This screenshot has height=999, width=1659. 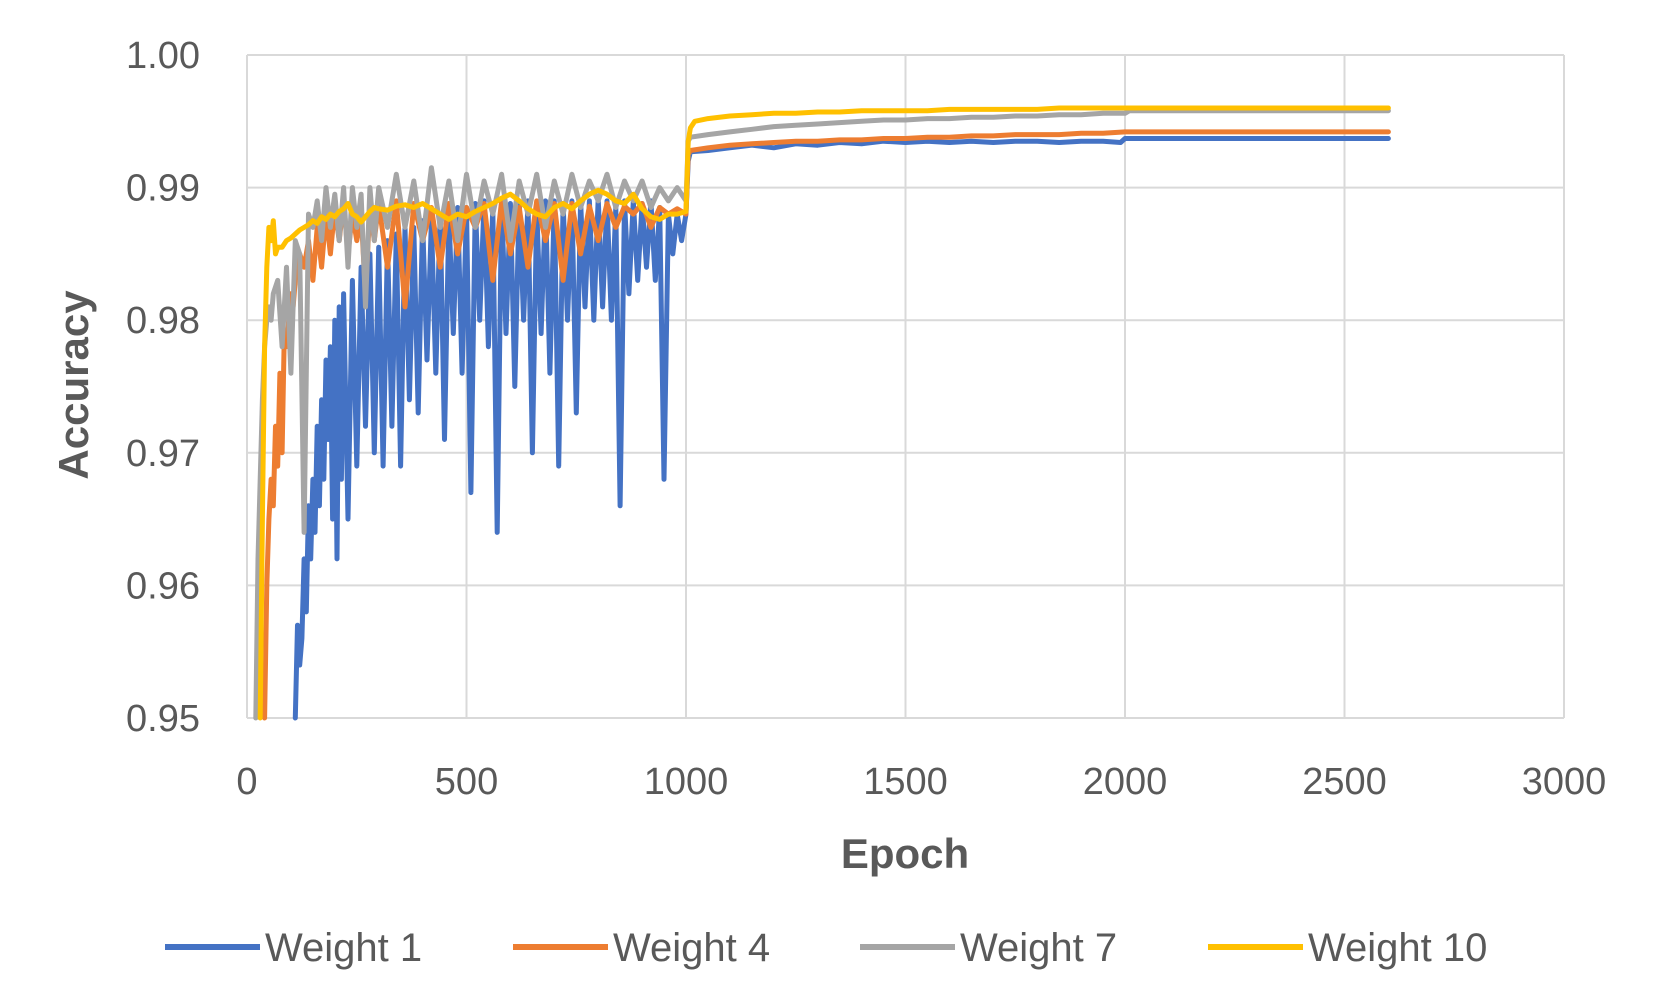 What do you see at coordinates (466, 782) in the screenshot?
I see `x-tick-label: 500` at bounding box center [466, 782].